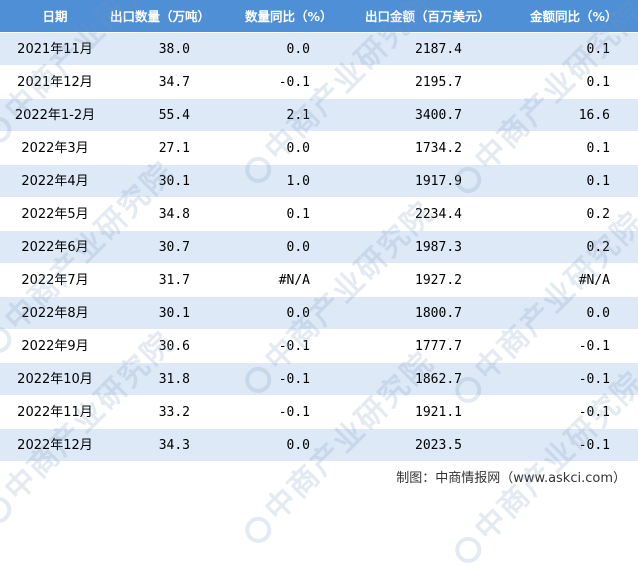  I want to click on quantity-yoy-cell: #N/A, so click(294, 280).